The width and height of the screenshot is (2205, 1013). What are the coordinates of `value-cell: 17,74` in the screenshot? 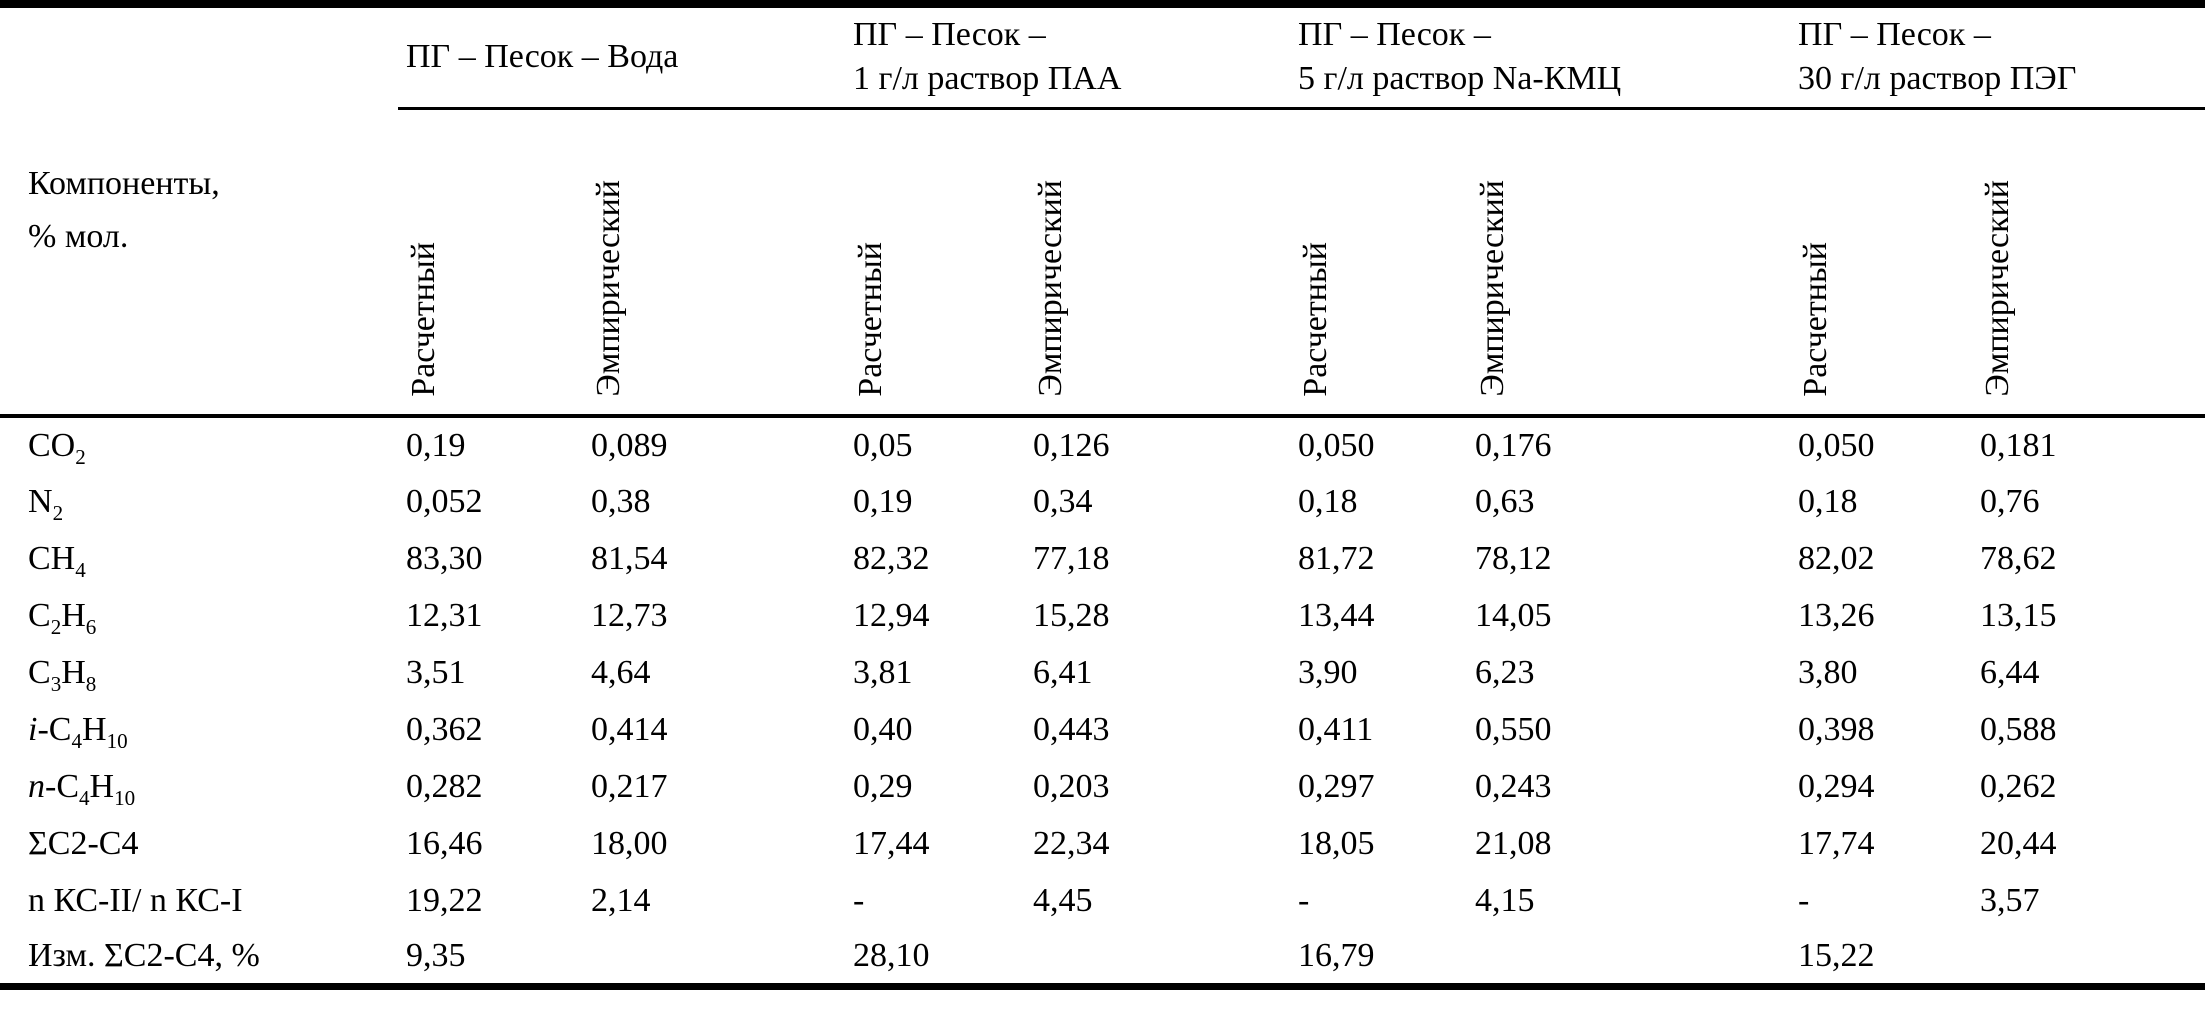 It's located at (1836, 843).